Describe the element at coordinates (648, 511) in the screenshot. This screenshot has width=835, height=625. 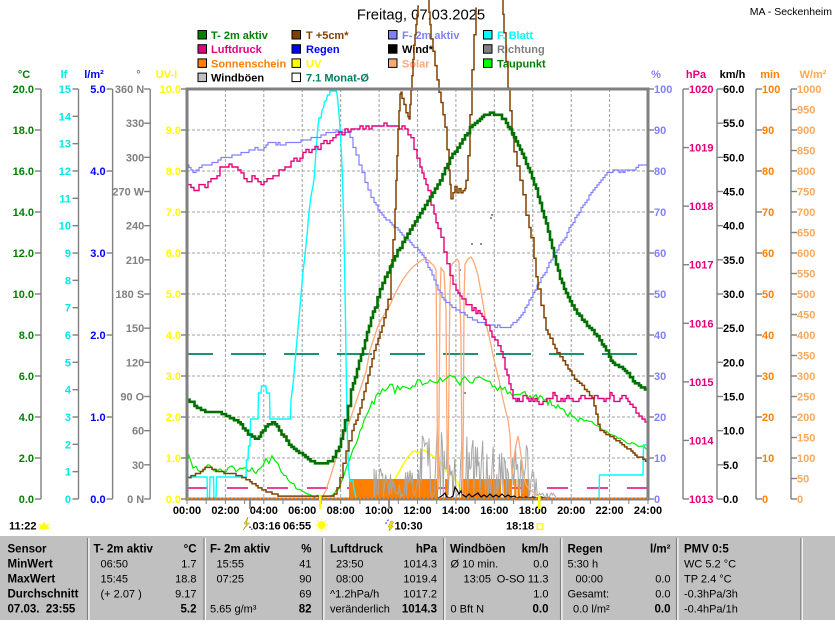
I see `svg-text: 24:00` at that location.